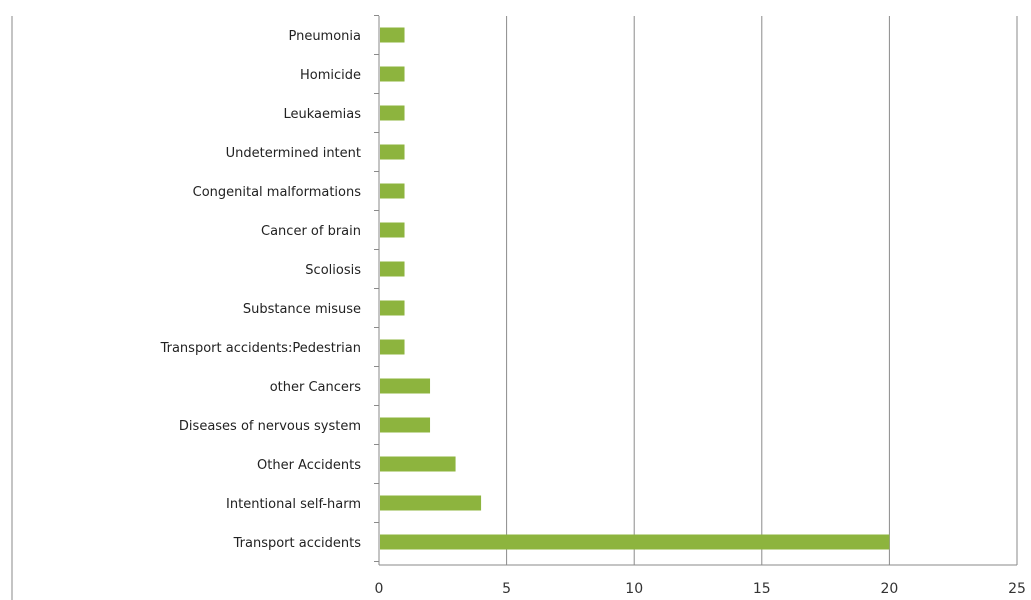 The image size is (1031, 600). I want to click on category-label: Intentional self-harm, so click(293, 504).